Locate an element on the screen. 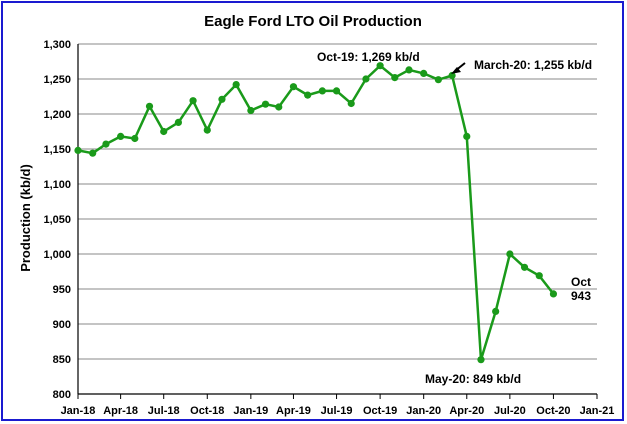  y-tick-label: 950 is located at coordinates (62, 290).